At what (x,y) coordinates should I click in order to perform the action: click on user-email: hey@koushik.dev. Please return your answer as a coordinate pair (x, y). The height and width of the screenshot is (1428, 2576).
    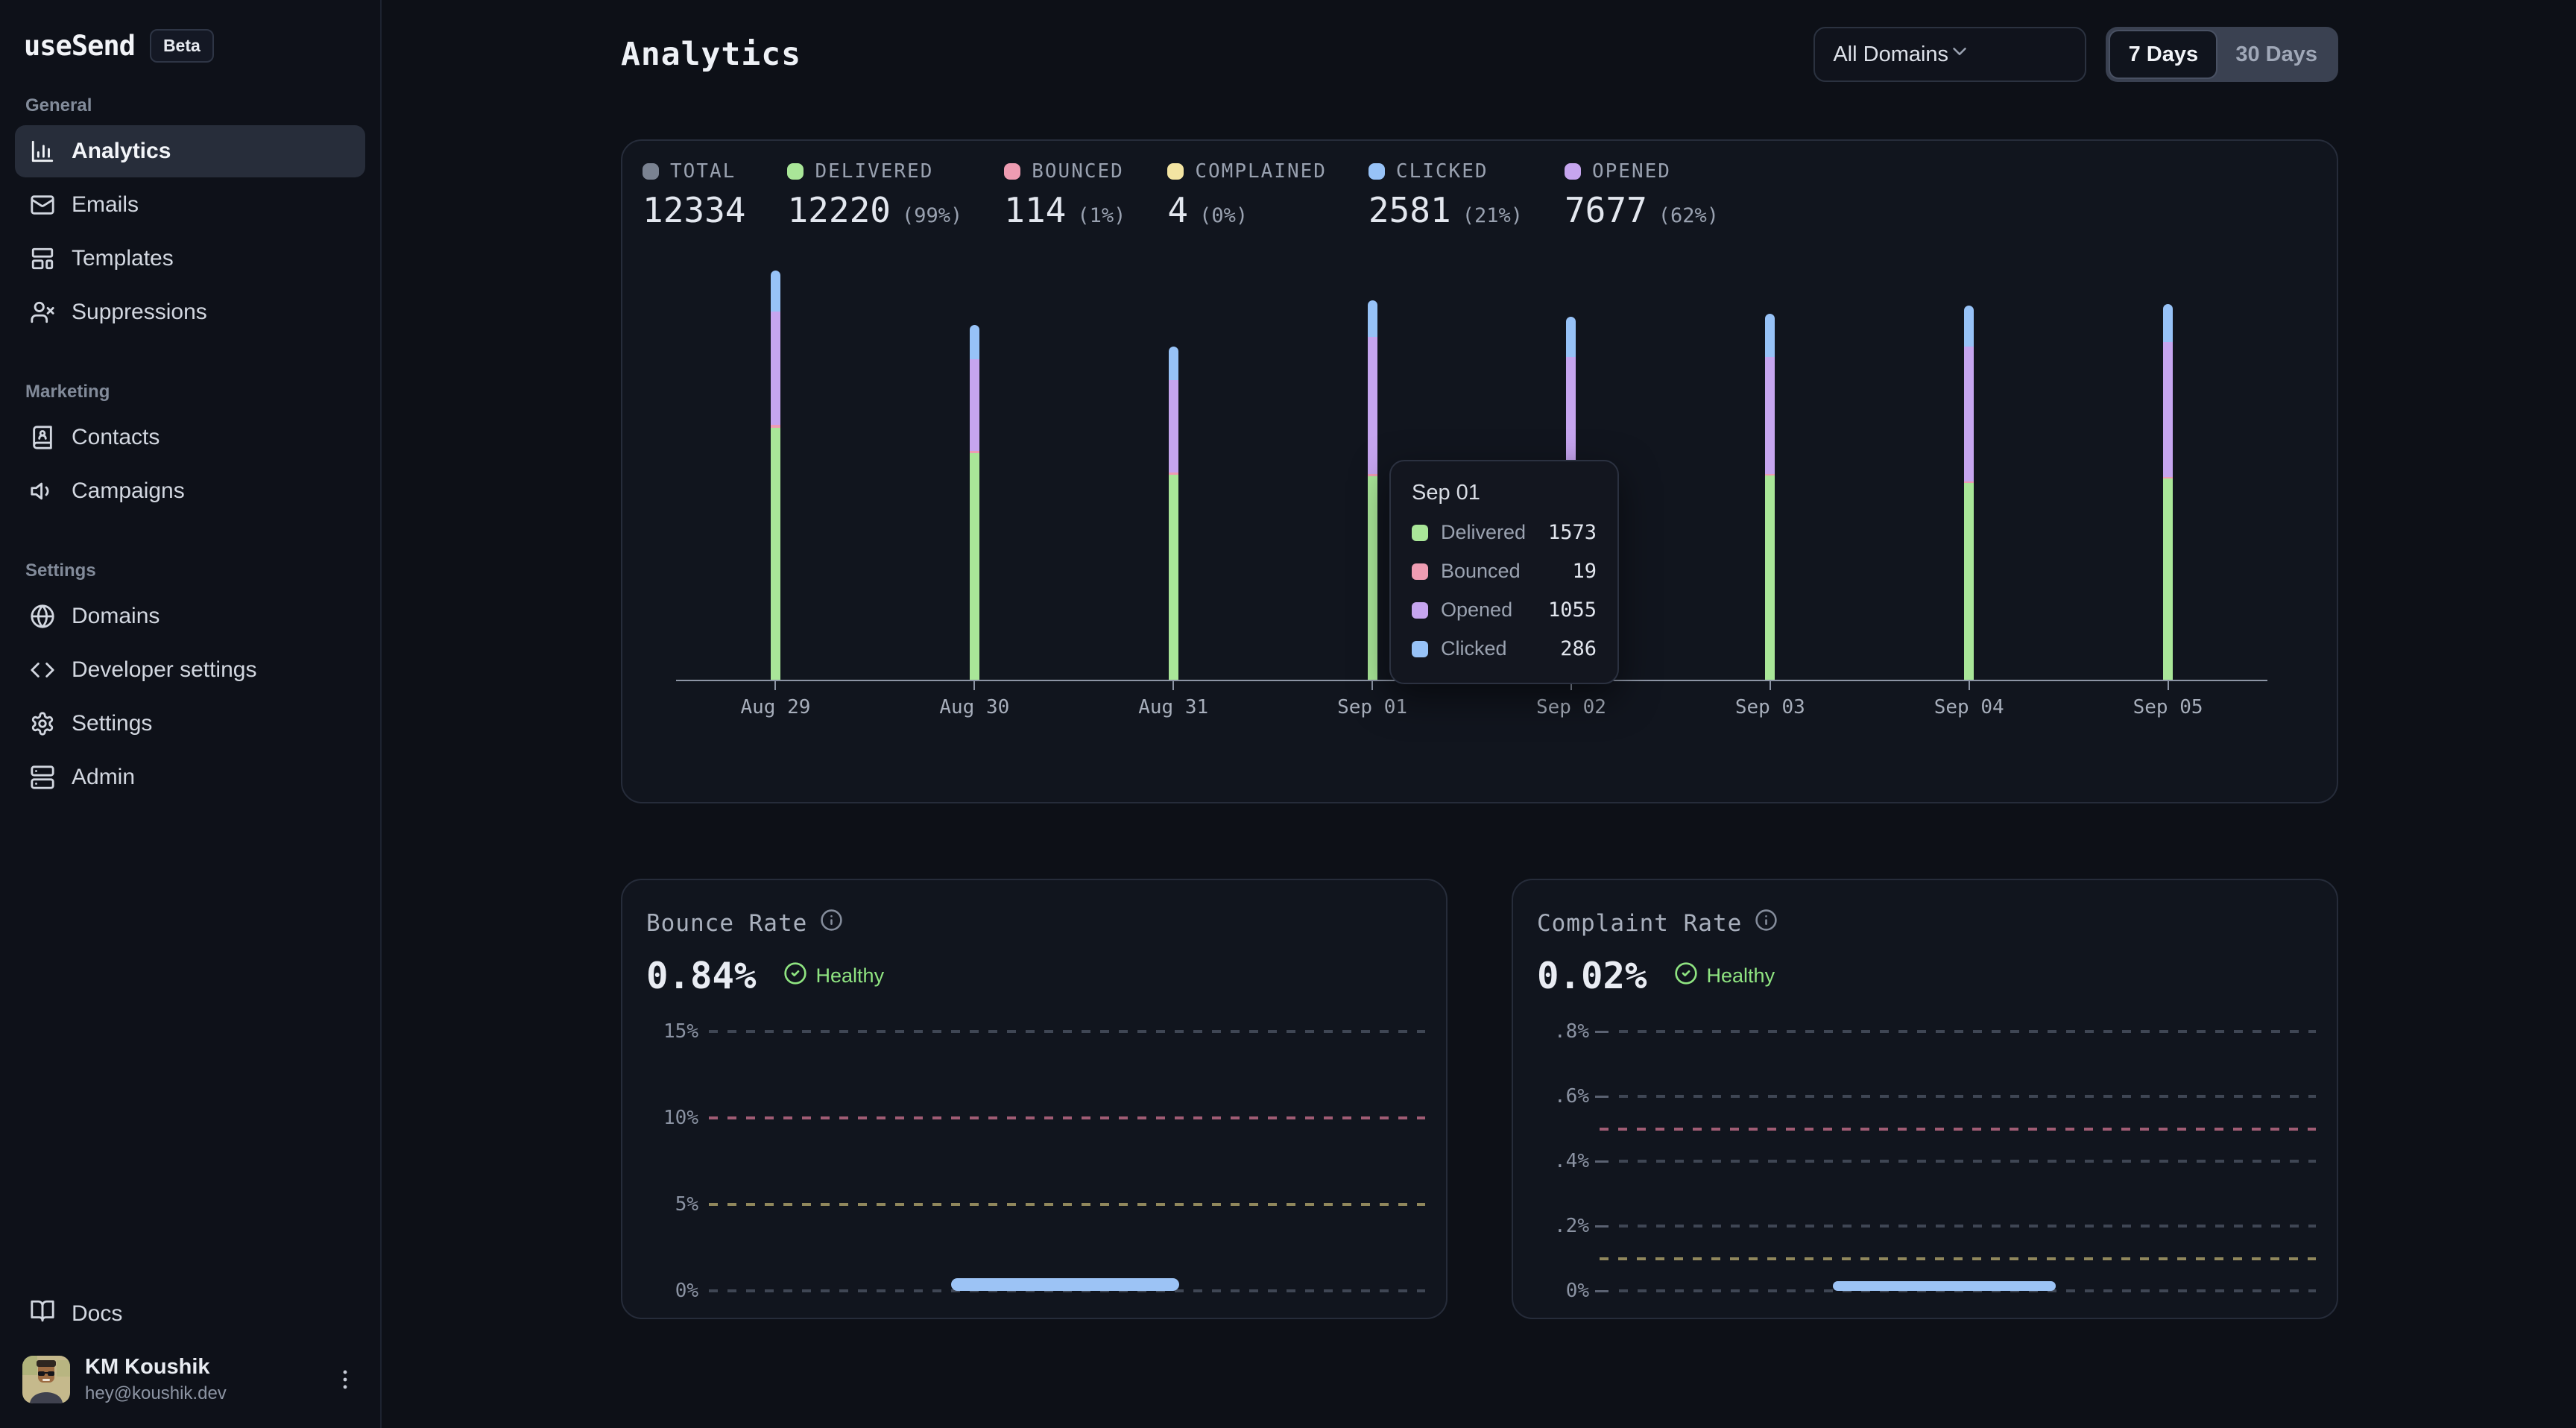
    Looking at the image, I should click on (156, 1393).